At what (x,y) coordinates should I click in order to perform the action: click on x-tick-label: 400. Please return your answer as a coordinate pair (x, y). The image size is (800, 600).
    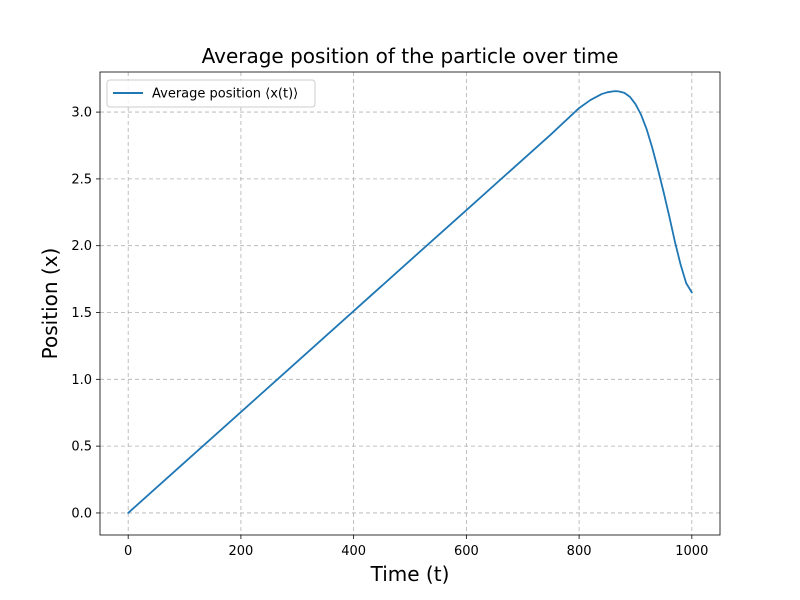
    Looking at the image, I should click on (353, 551).